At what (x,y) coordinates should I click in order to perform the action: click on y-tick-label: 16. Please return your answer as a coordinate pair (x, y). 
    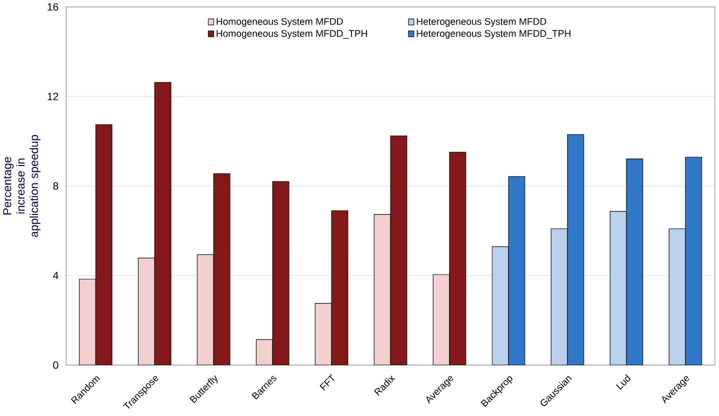
    Looking at the image, I should click on (53, 6).